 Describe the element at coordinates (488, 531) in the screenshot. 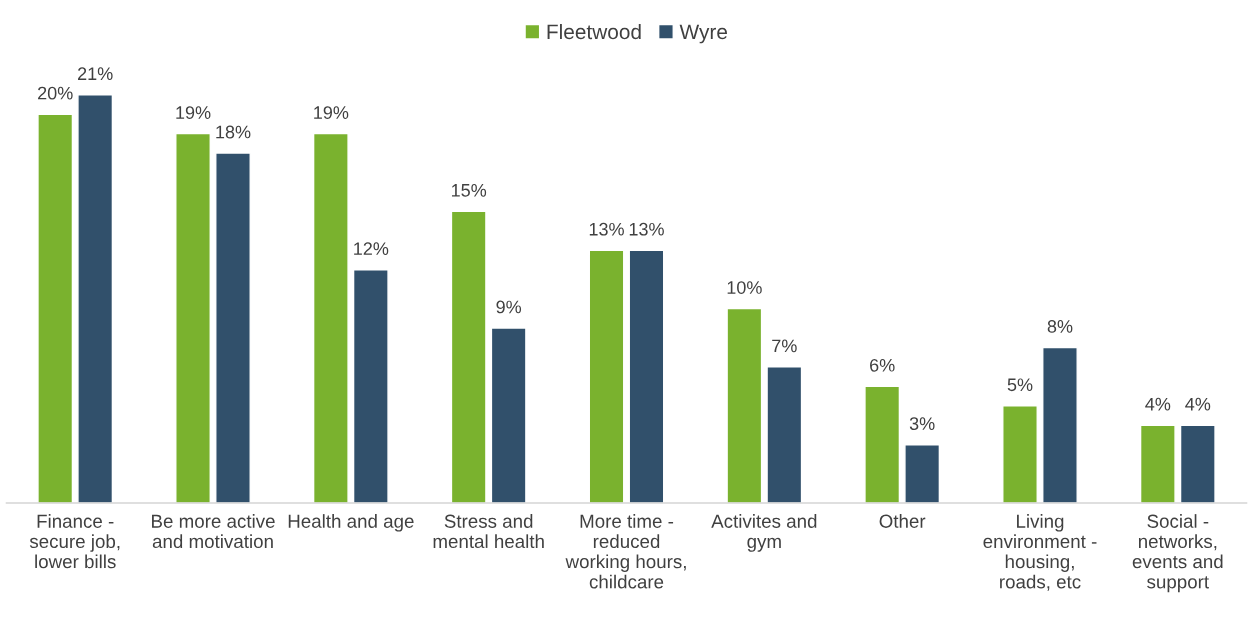

I see `x-tick-label: Stress and mental health` at that location.